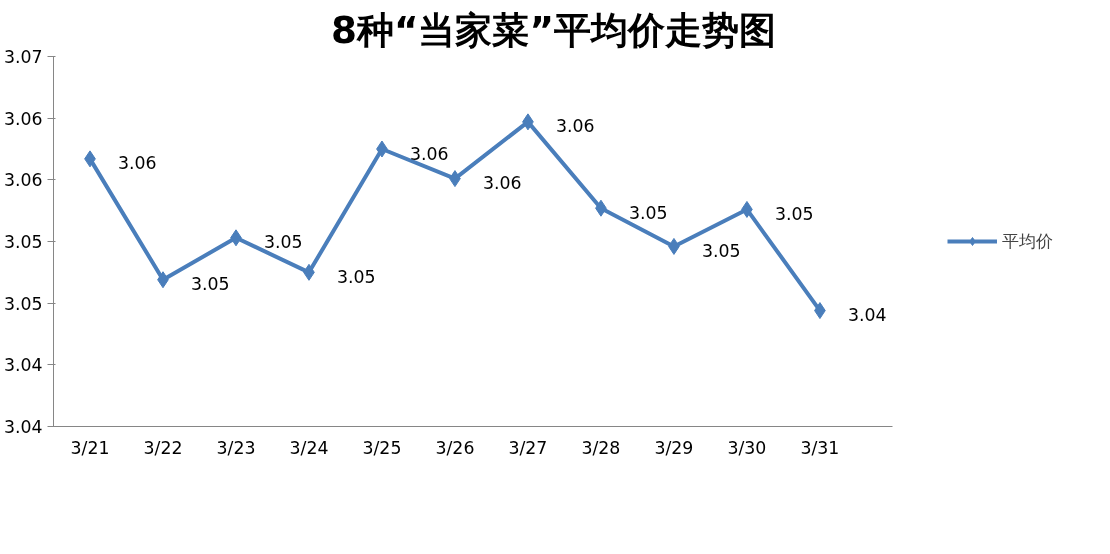 This screenshot has height=554, width=1110. I want to click on x-tick-label: 3/29, so click(674, 447).